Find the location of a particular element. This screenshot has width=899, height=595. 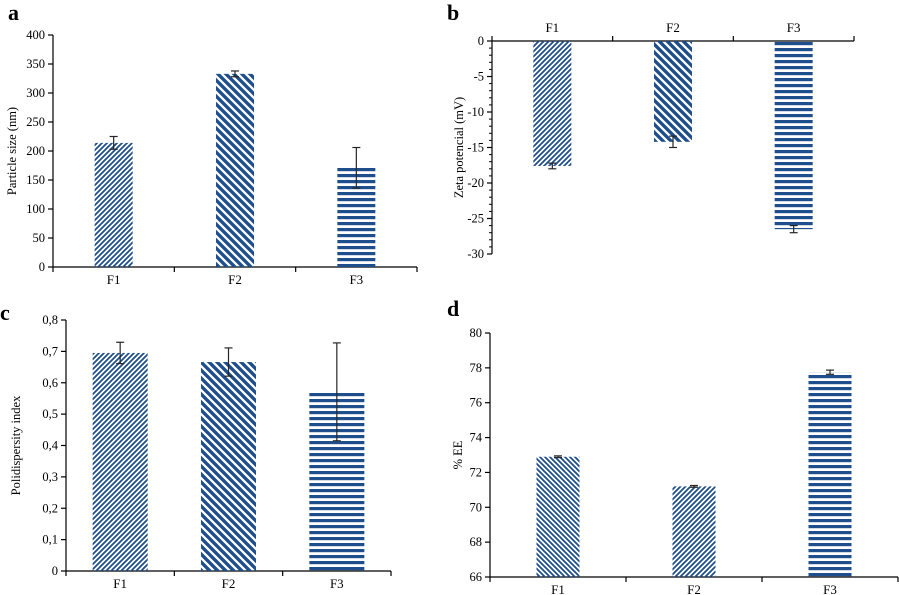

y-tick-label: 0,4 is located at coordinates (50, 446).